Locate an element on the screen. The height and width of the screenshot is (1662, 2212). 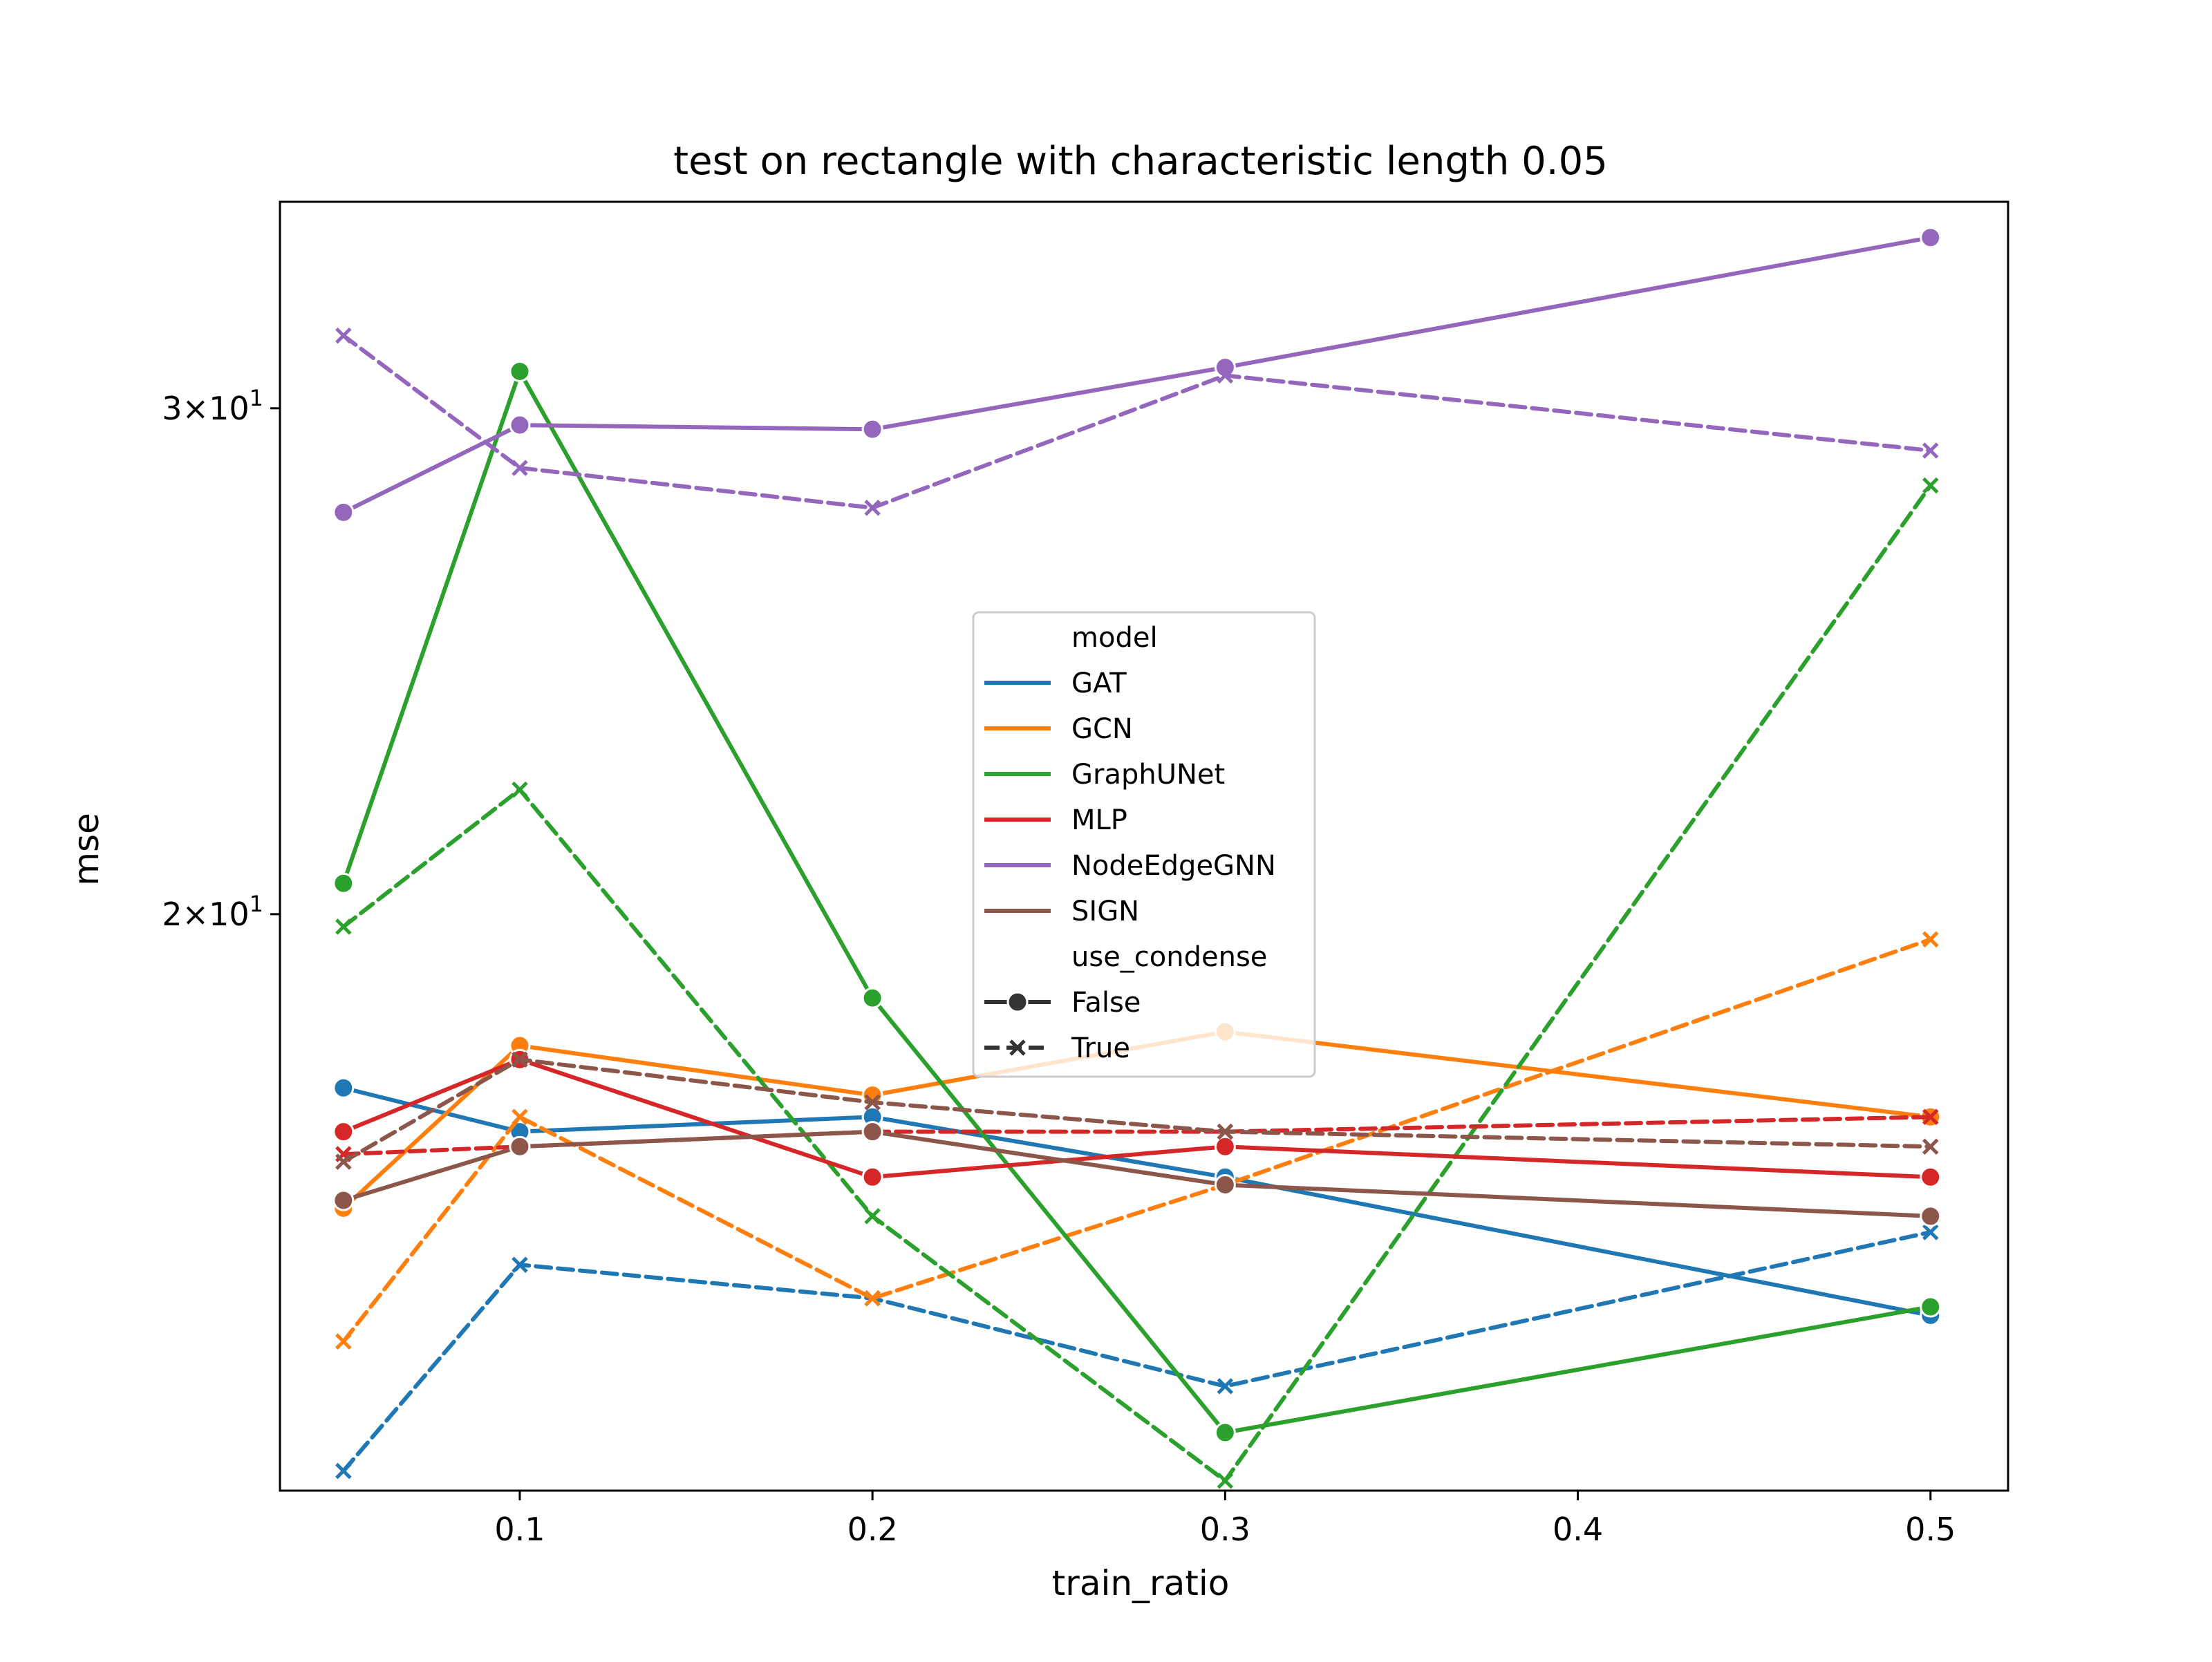
x-tick-label: 0.5 is located at coordinates (1930, 1529).